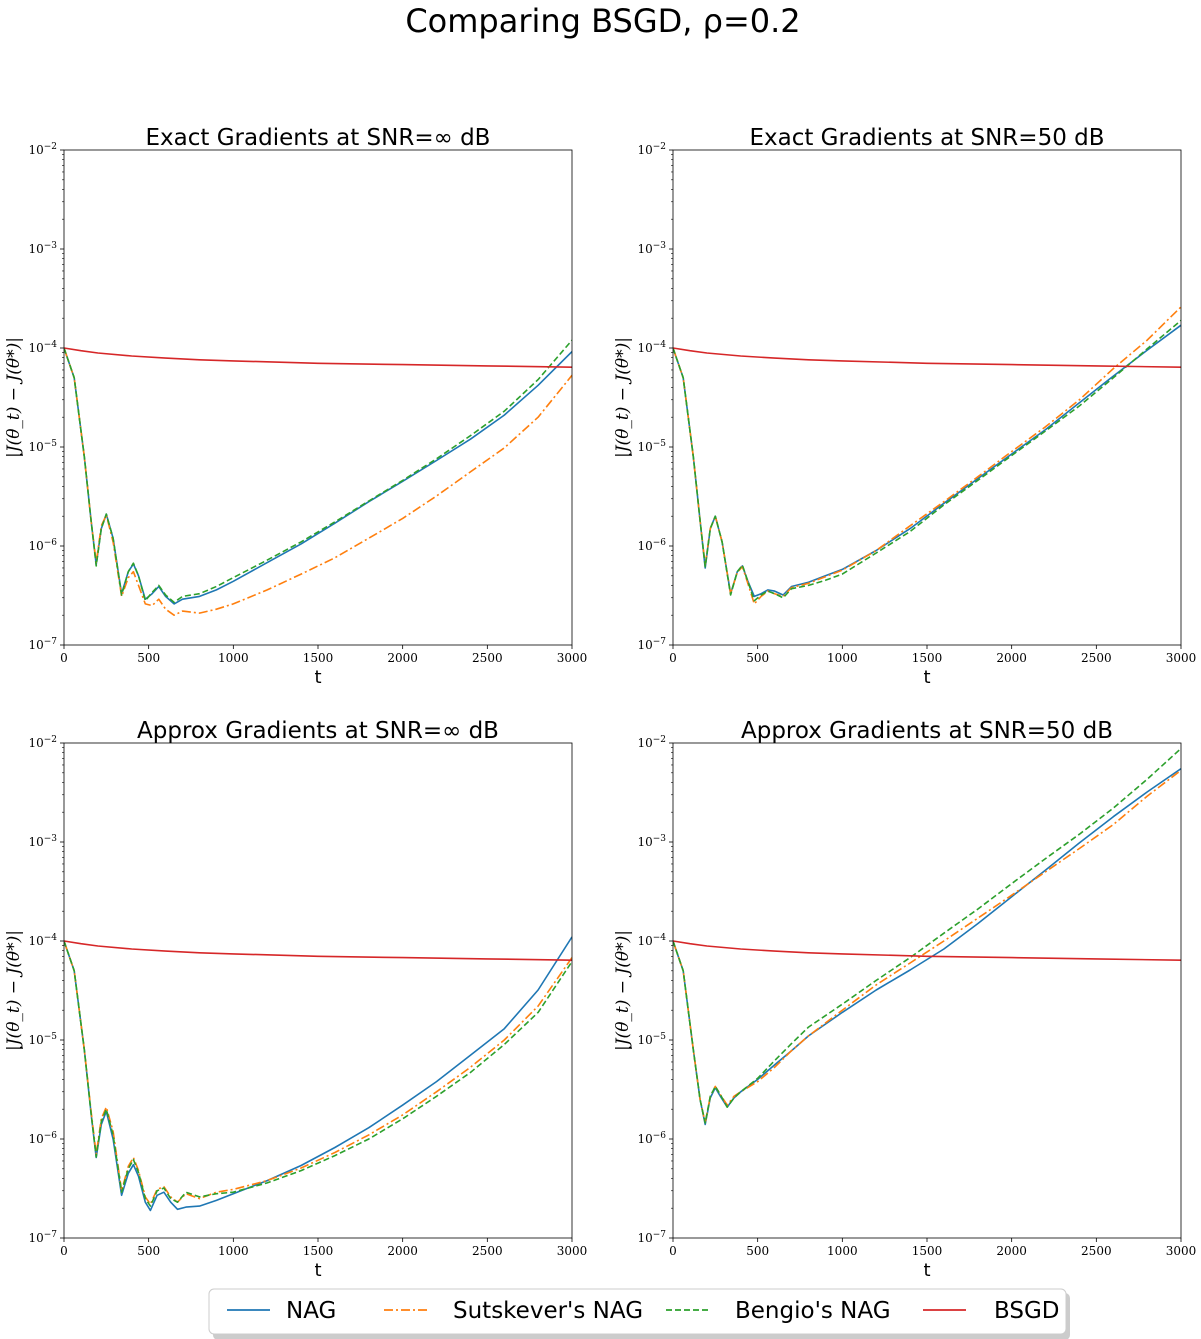 The image size is (1201, 1339). Describe the element at coordinates (548, 1311) in the screenshot. I see `legend-label-sutskever-nag: Sutskever's NAG` at that location.